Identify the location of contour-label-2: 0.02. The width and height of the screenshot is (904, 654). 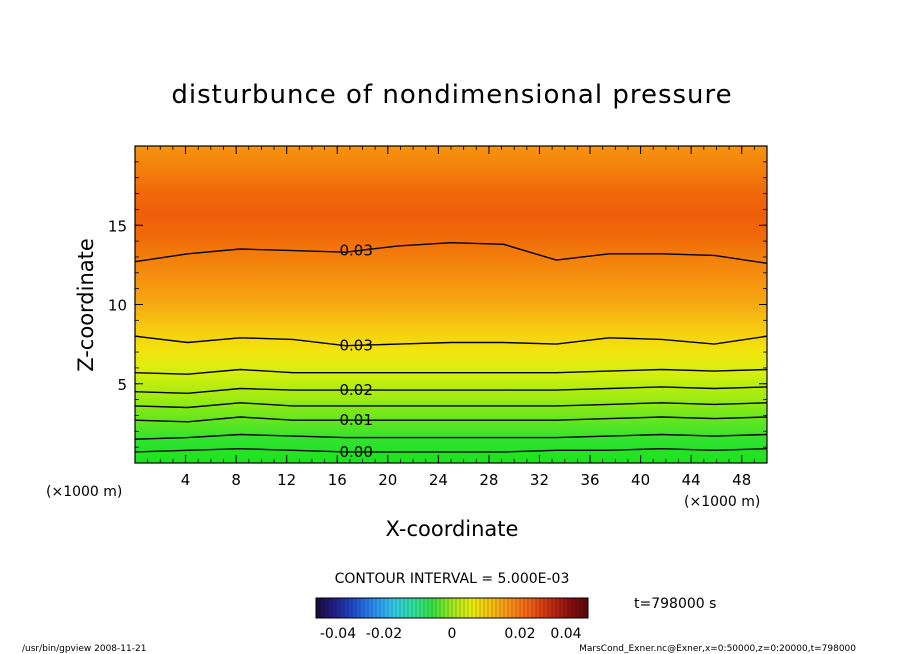
(355, 390).